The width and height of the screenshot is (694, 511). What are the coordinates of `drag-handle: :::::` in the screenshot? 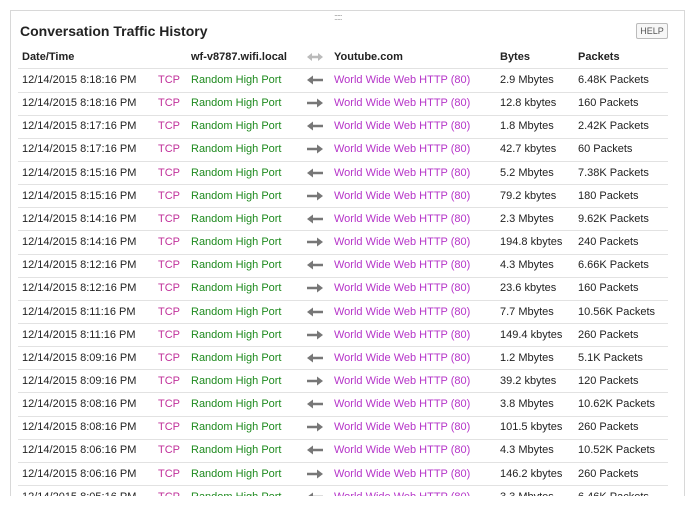 It's located at (338, 17).